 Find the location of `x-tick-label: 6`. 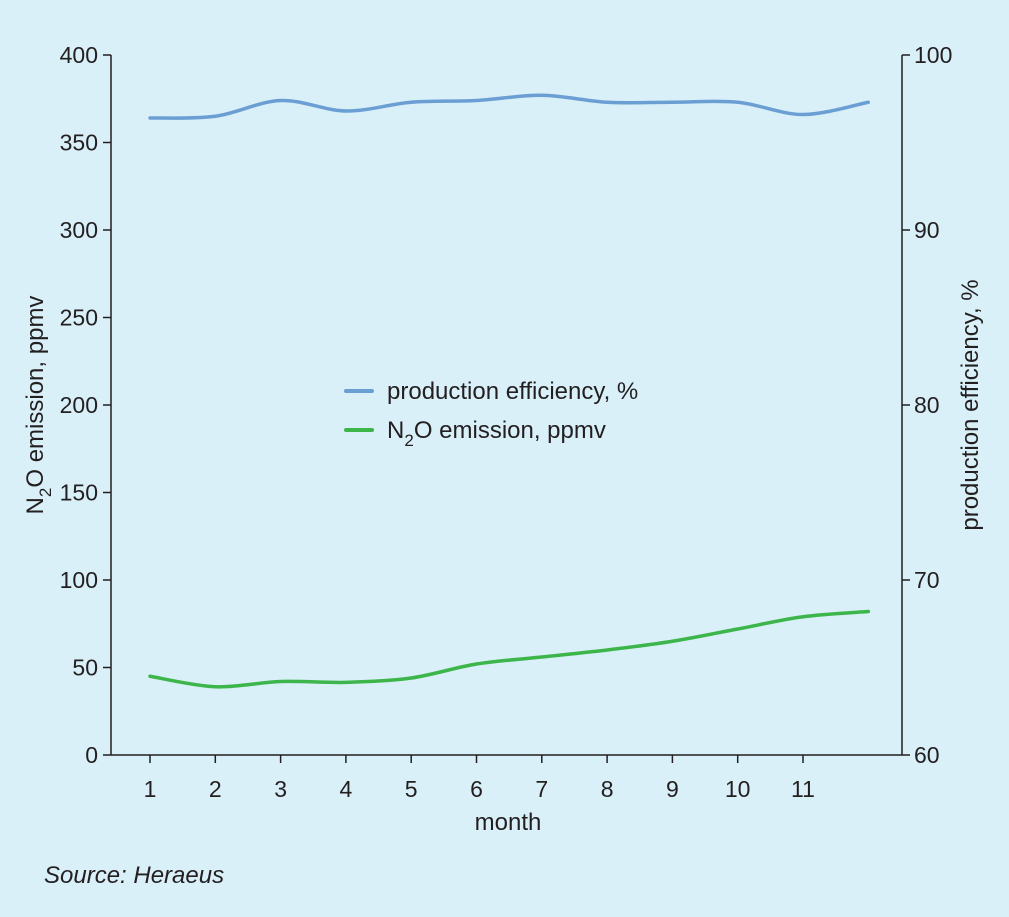

x-tick-label: 6 is located at coordinates (476, 789).